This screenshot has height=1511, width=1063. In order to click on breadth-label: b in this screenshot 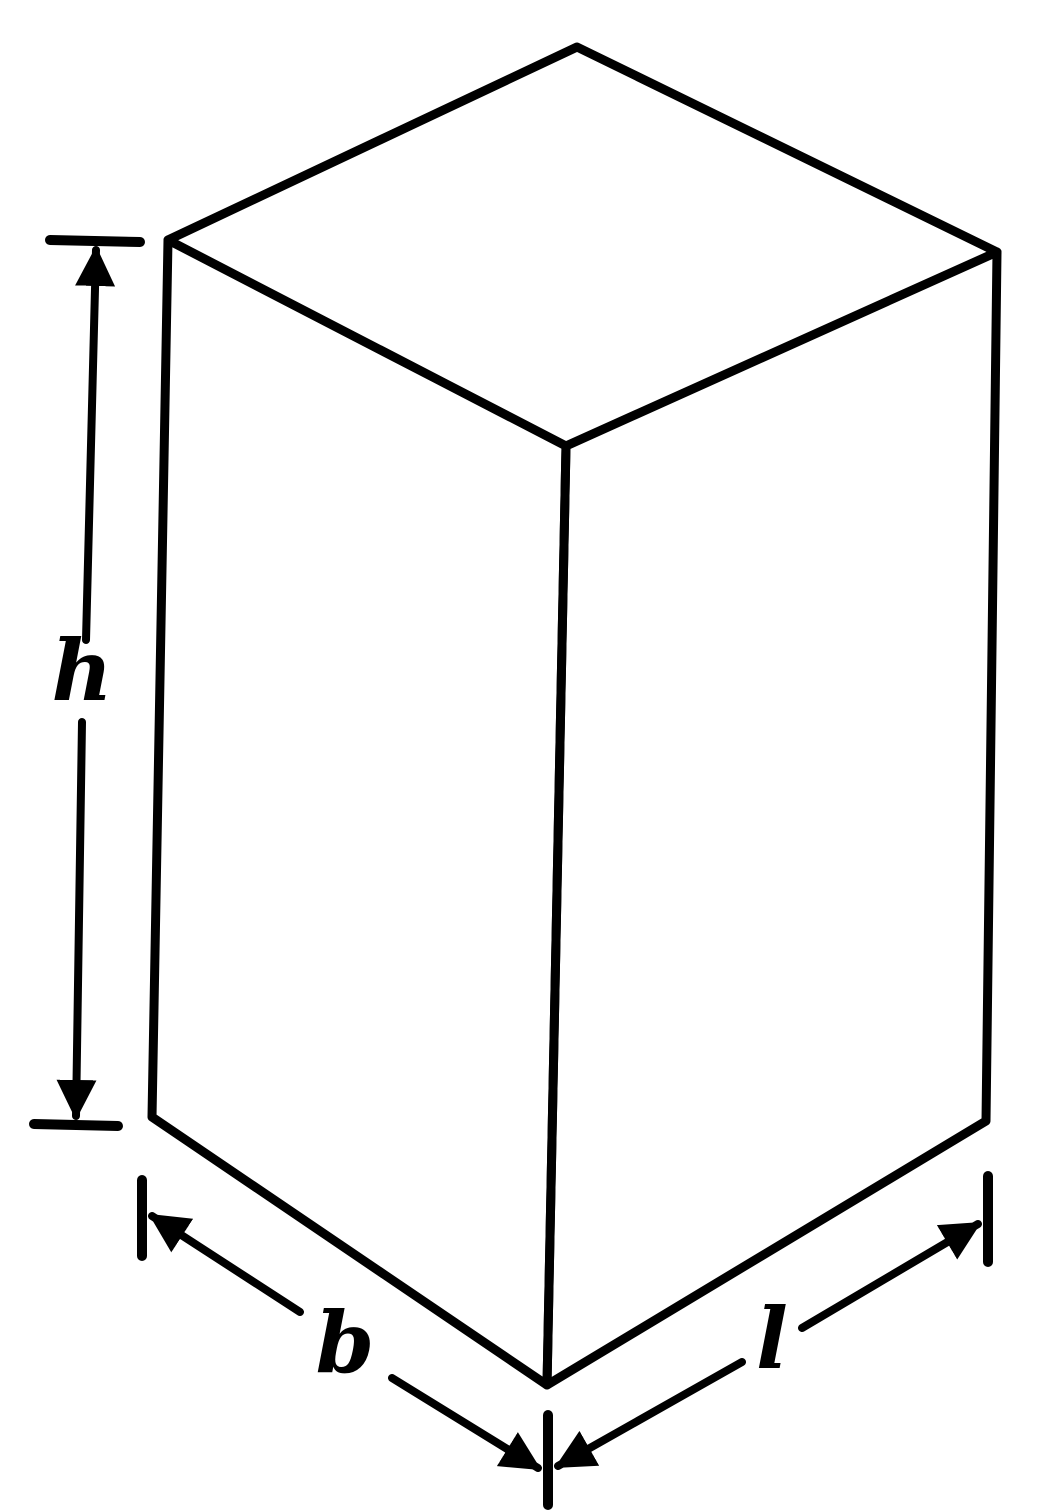, I will do `click(345, 1342)`.